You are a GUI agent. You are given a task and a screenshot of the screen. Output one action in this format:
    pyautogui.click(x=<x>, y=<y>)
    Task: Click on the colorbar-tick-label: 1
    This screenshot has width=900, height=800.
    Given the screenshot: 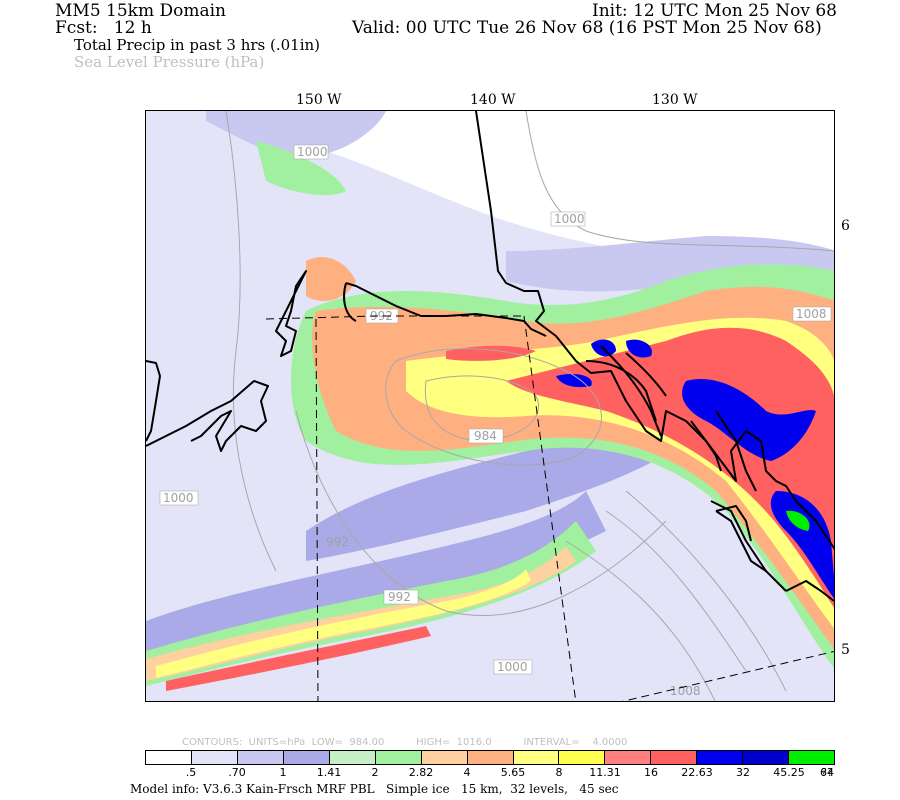 What is the action you would take?
    pyautogui.click(x=283, y=772)
    